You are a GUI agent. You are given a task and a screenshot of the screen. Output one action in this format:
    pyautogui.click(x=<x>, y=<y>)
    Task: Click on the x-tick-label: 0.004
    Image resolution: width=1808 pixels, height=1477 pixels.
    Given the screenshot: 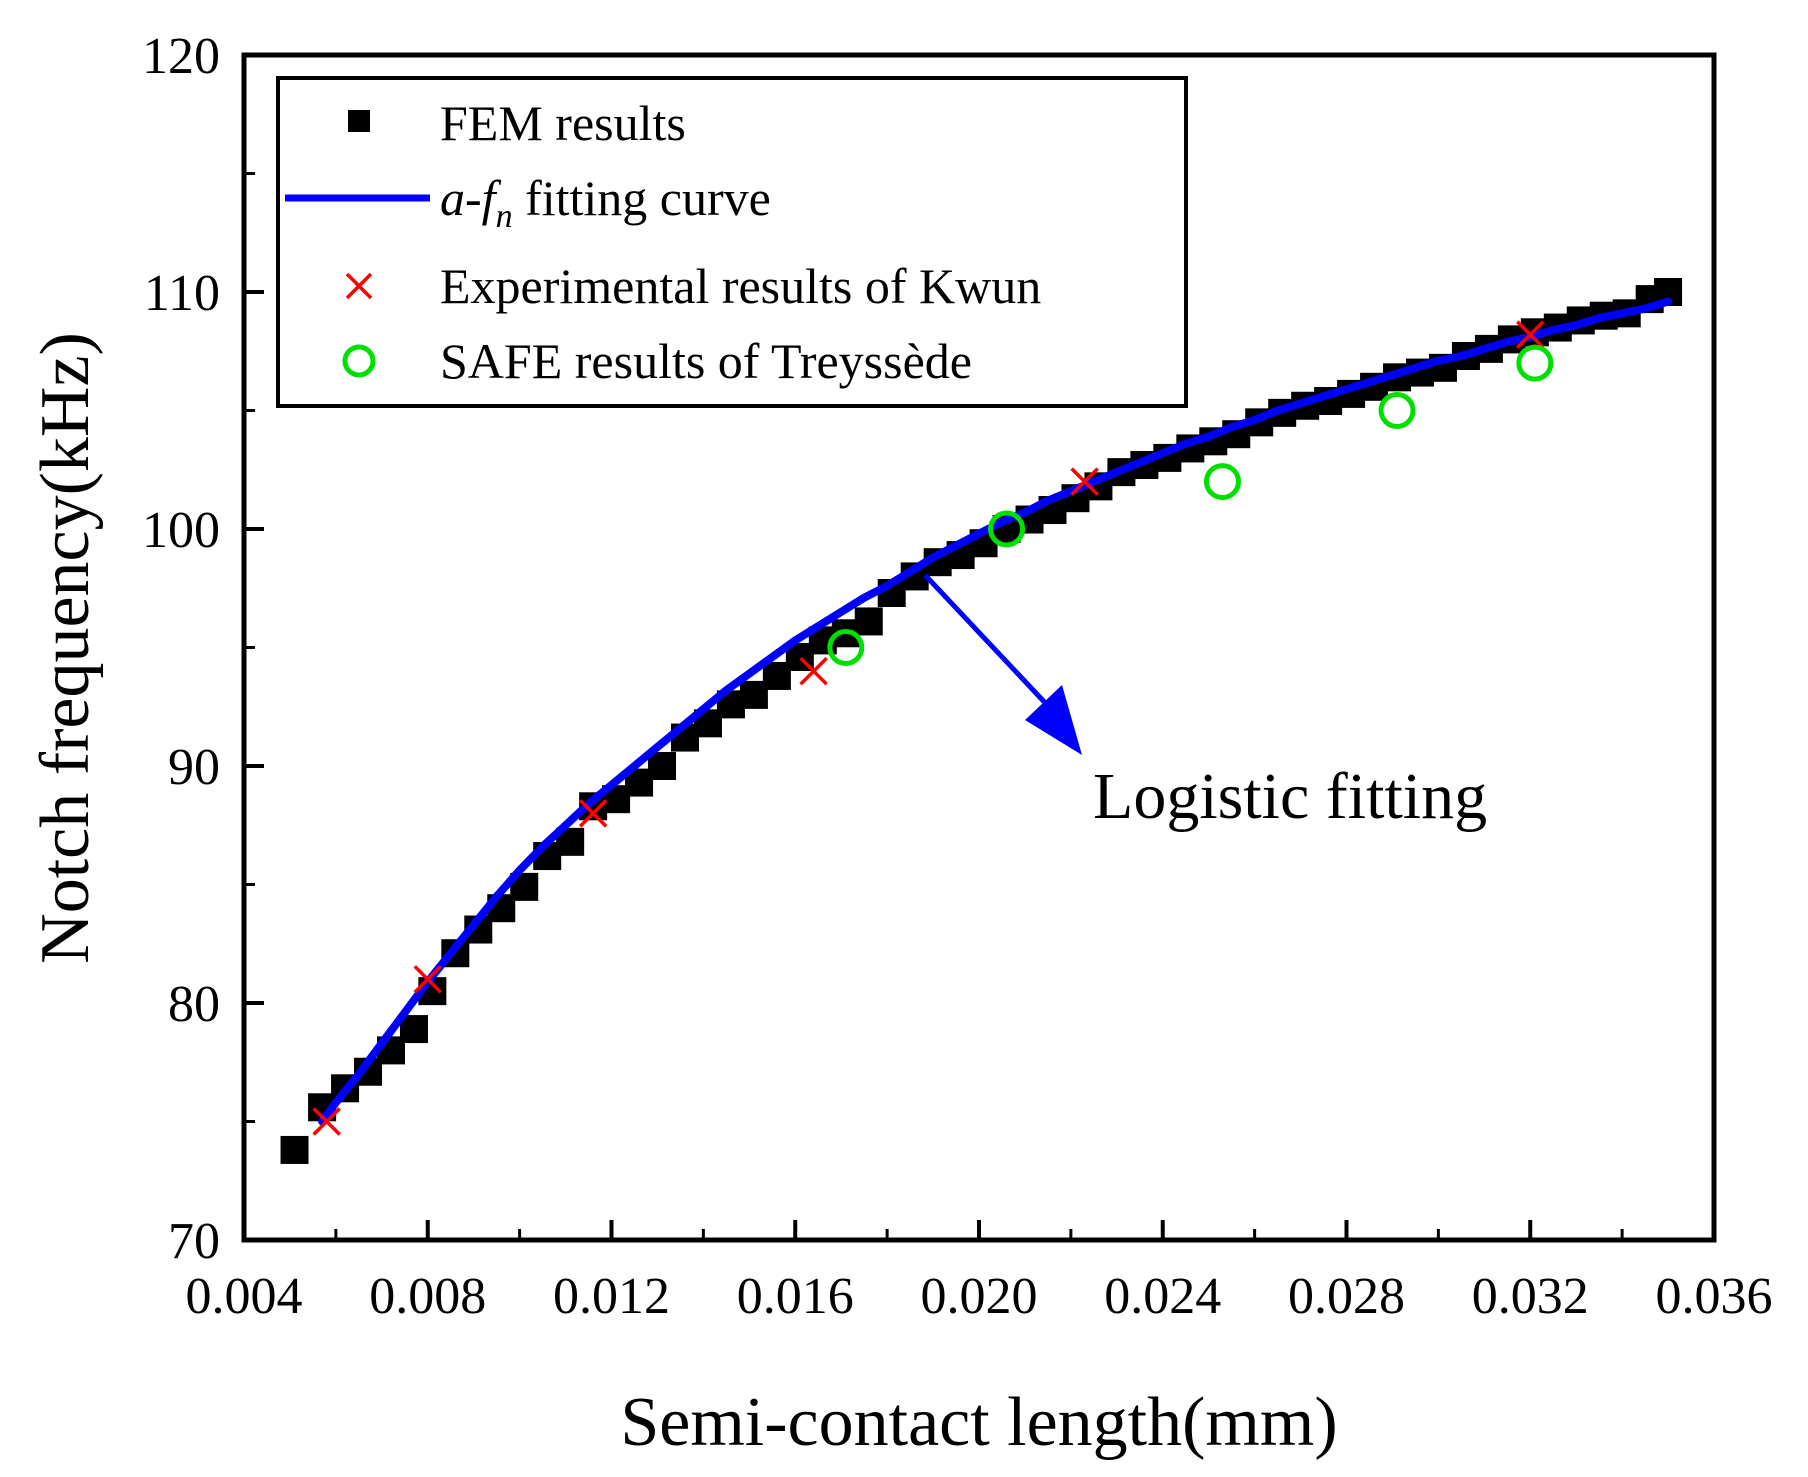 What is the action you would take?
    pyautogui.click(x=244, y=1296)
    